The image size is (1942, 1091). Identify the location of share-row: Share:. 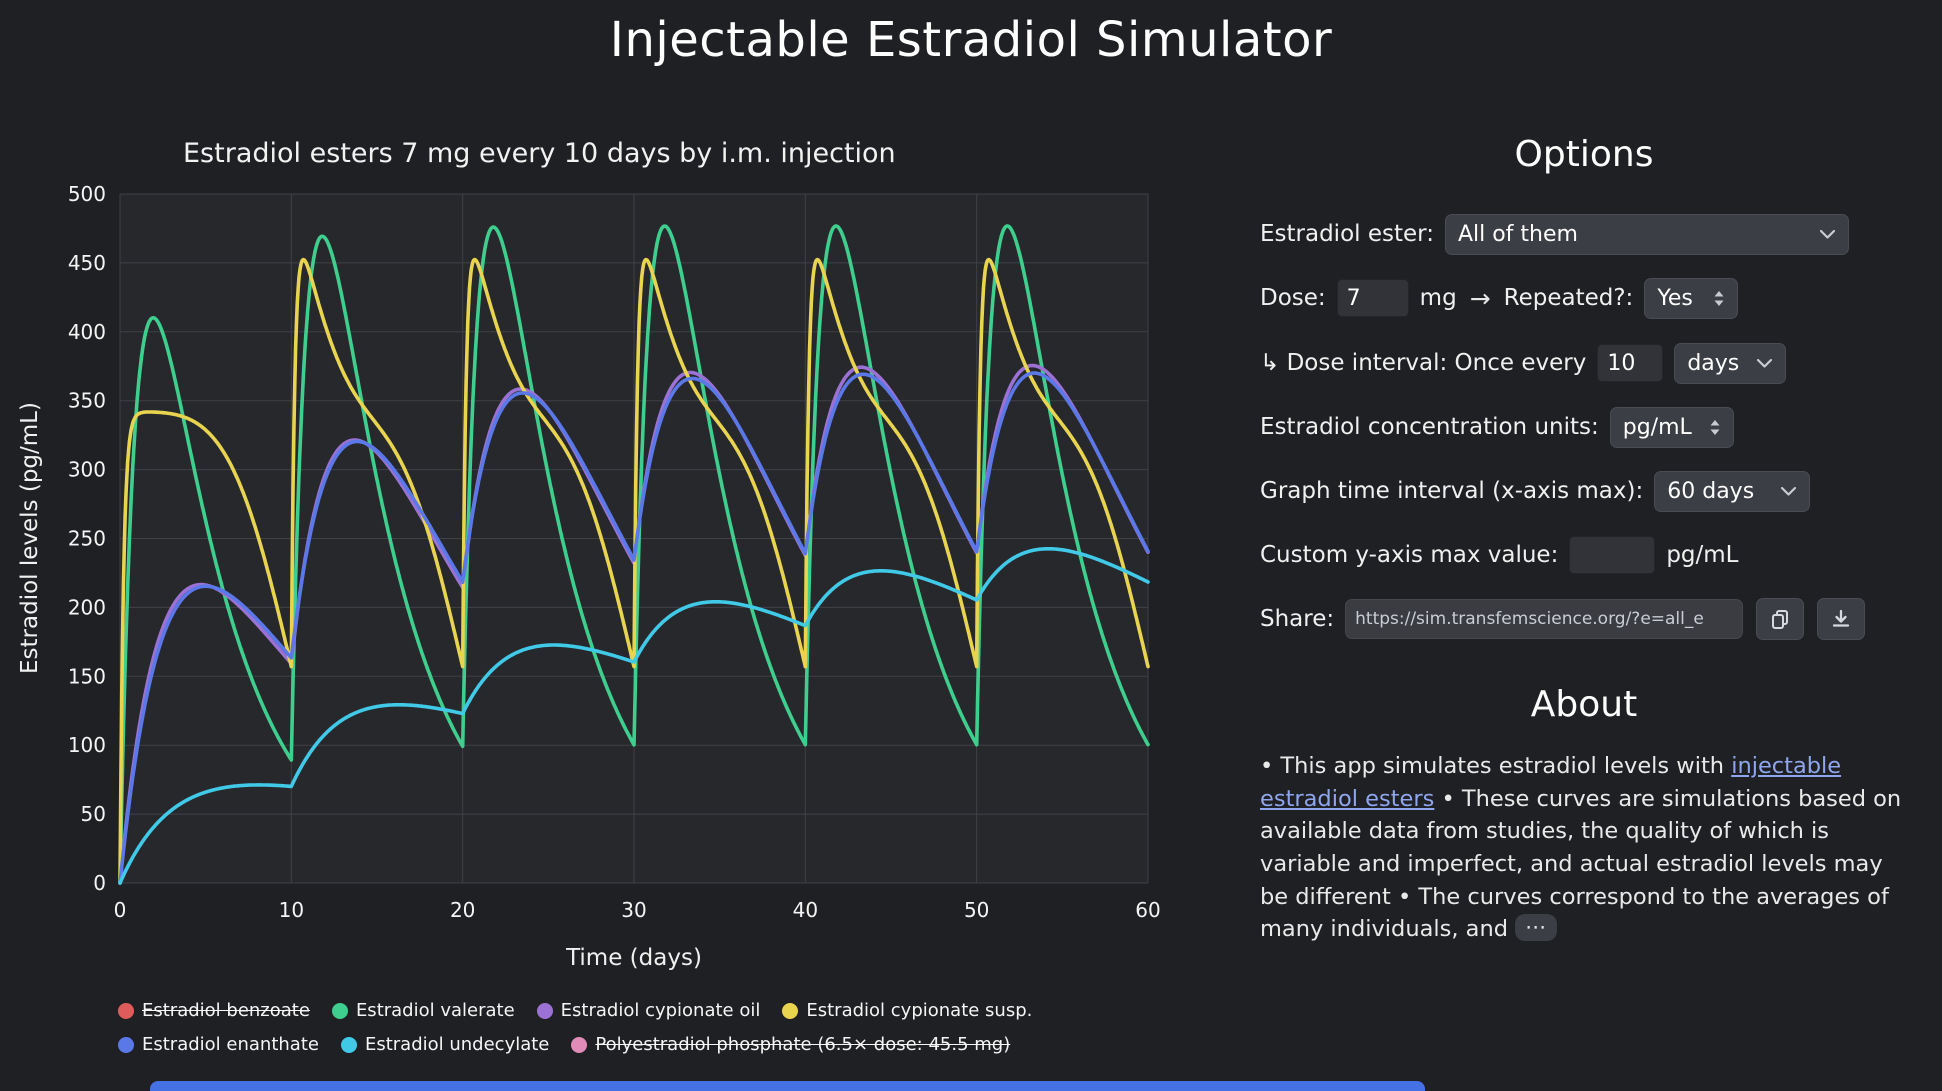
(1563, 619).